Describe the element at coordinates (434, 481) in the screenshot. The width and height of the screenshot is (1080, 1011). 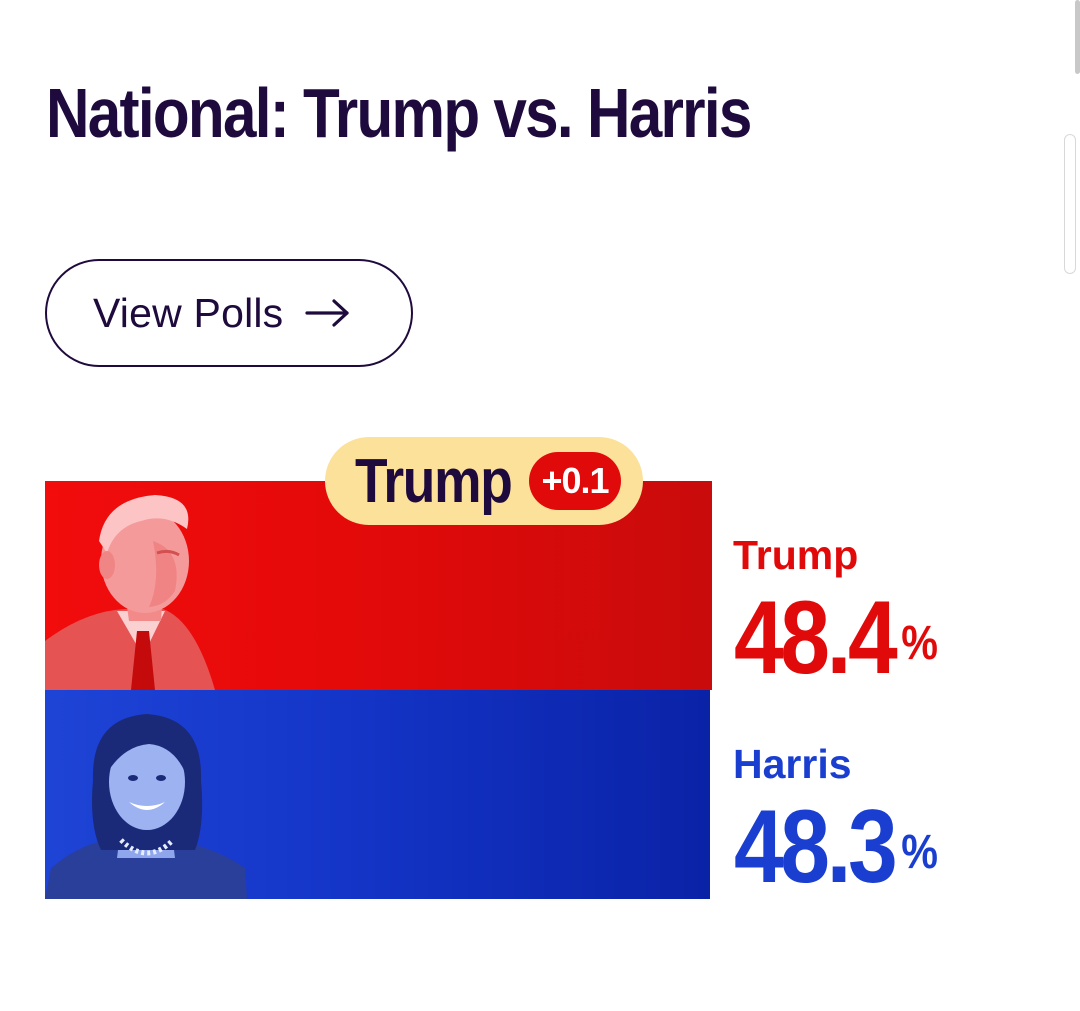
I see `leader-name: Trump` at that location.